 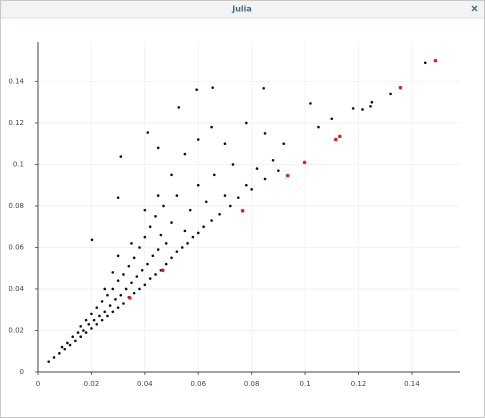 I want to click on window-title: Julia, so click(x=241, y=9).